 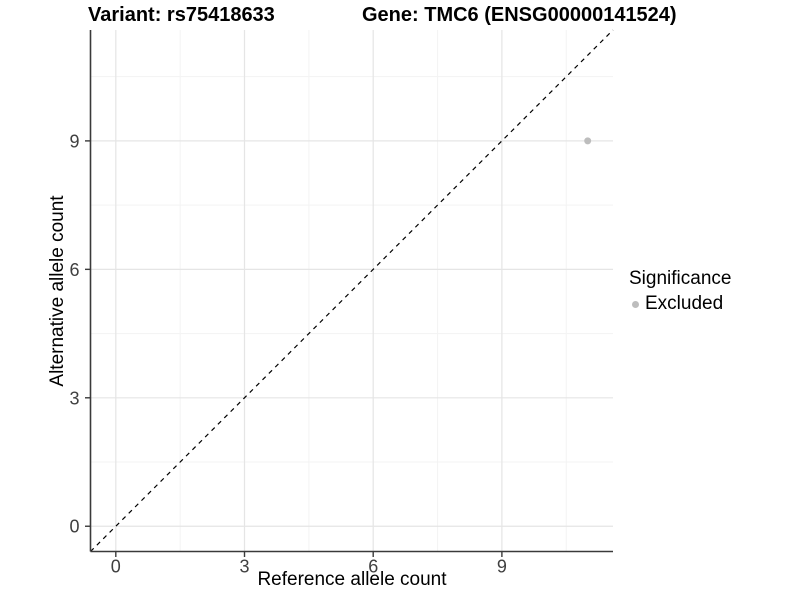 I want to click on y-tick-label: 0, so click(x=74, y=527).